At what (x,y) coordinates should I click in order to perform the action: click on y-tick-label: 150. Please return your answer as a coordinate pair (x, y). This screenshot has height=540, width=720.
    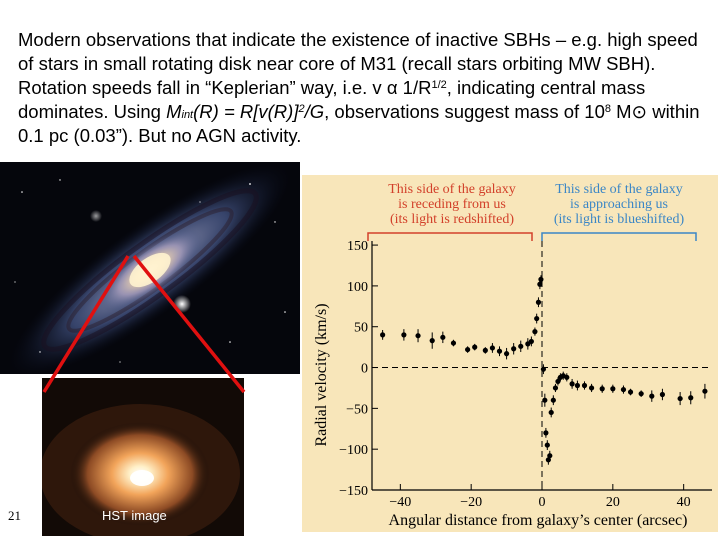
    Looking at the image, I should click on (357, 246).